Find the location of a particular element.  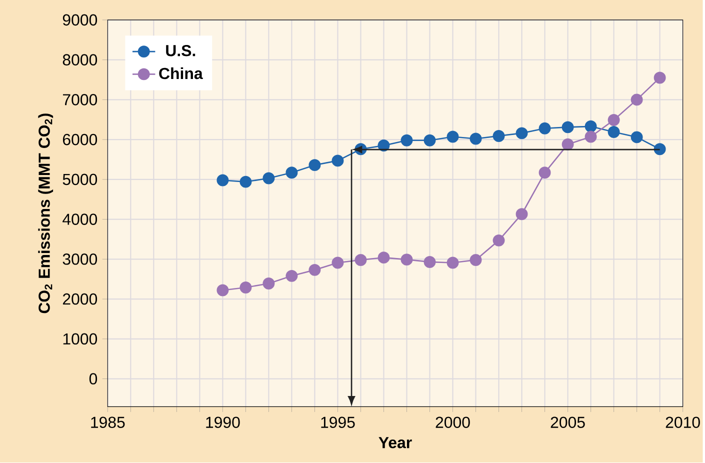

x-tick-label: 1990 is located at coordinates (223, 422).